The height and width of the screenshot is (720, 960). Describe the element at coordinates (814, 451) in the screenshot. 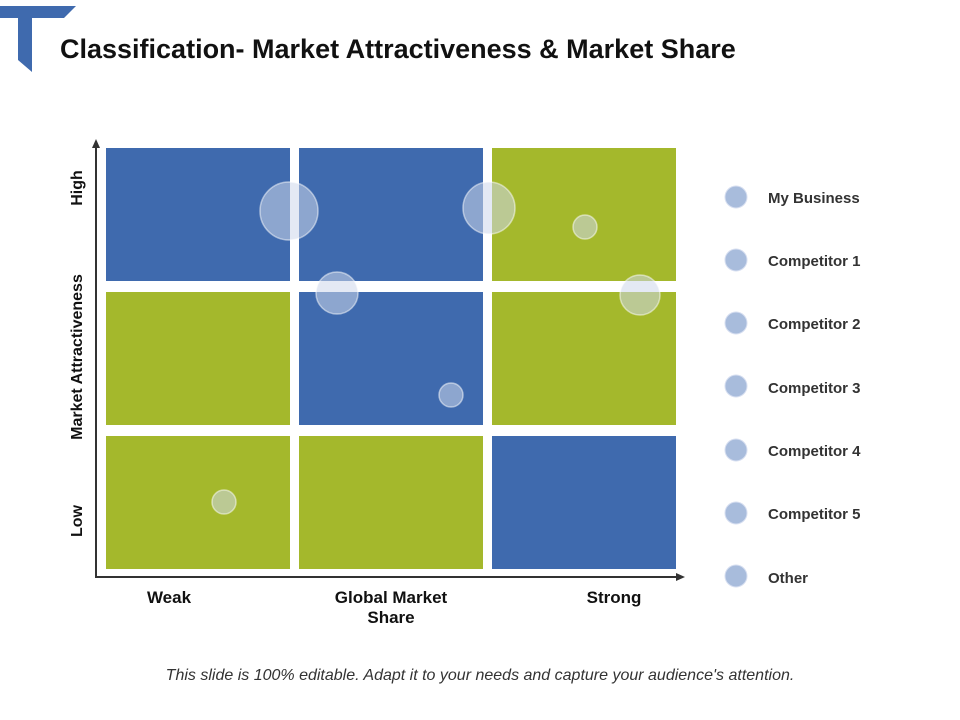

I see `legend-label: Competitor 4` at that location.